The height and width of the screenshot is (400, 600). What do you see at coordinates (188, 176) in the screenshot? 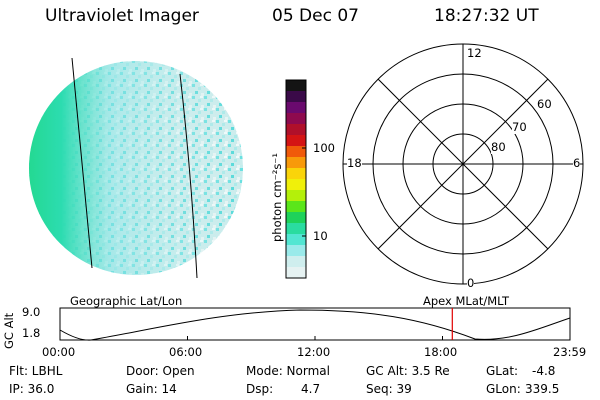
I see `longitude-line-right` at bounding box center [188, 176].